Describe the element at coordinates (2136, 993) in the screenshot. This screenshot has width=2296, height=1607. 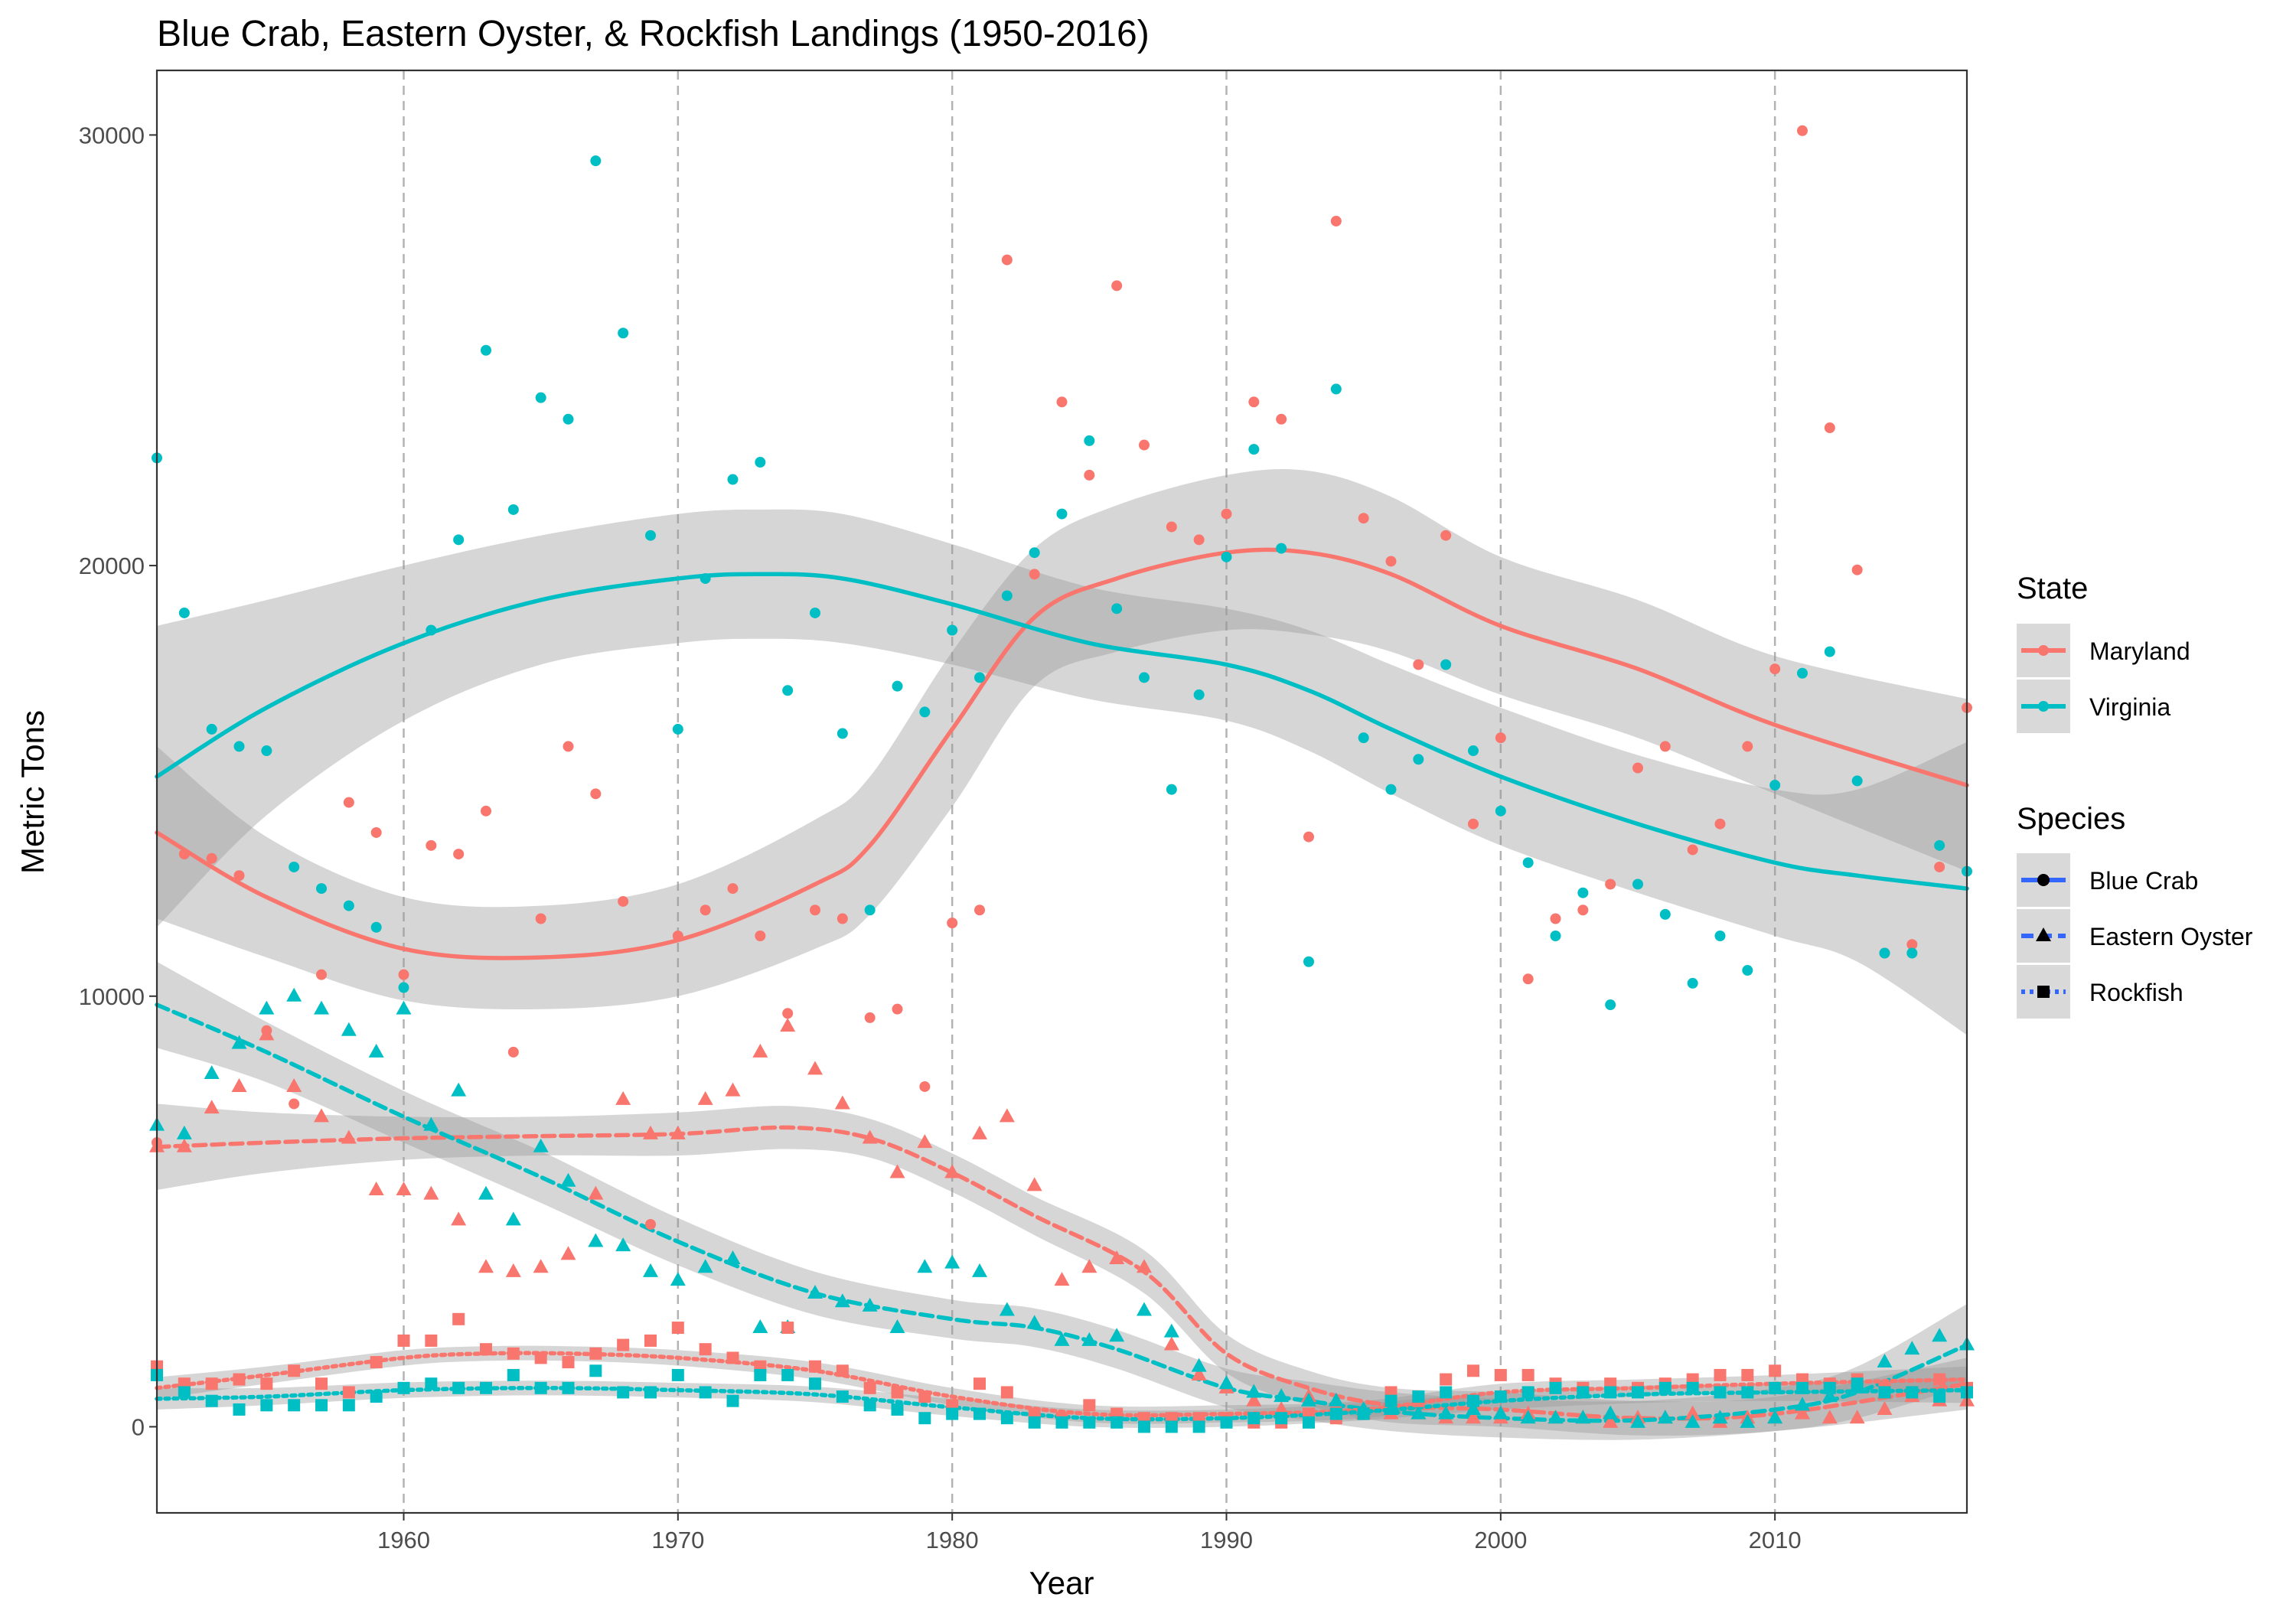
I see `legend-label-rockfish: Rockfish` at that location.